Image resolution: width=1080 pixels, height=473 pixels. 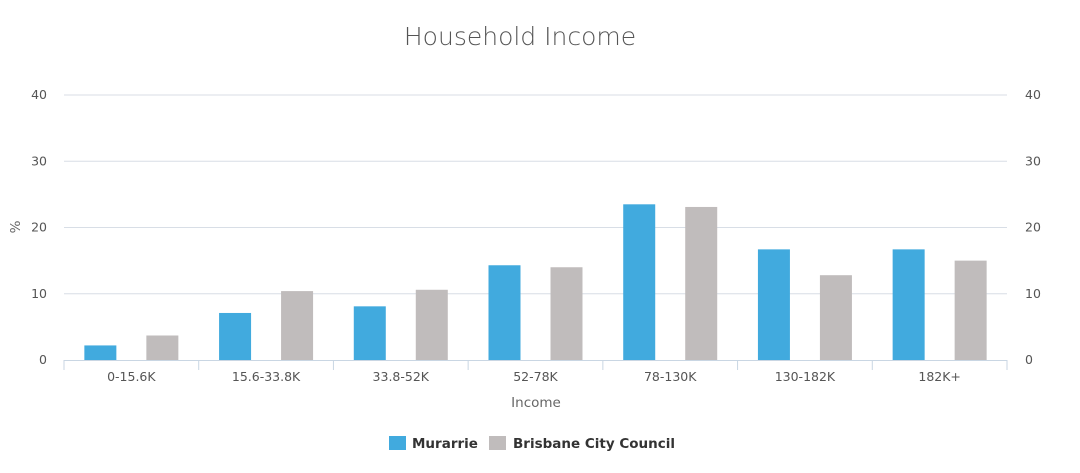 I want to click on y-tick-label-left: 20, so click(x=39, y=227).